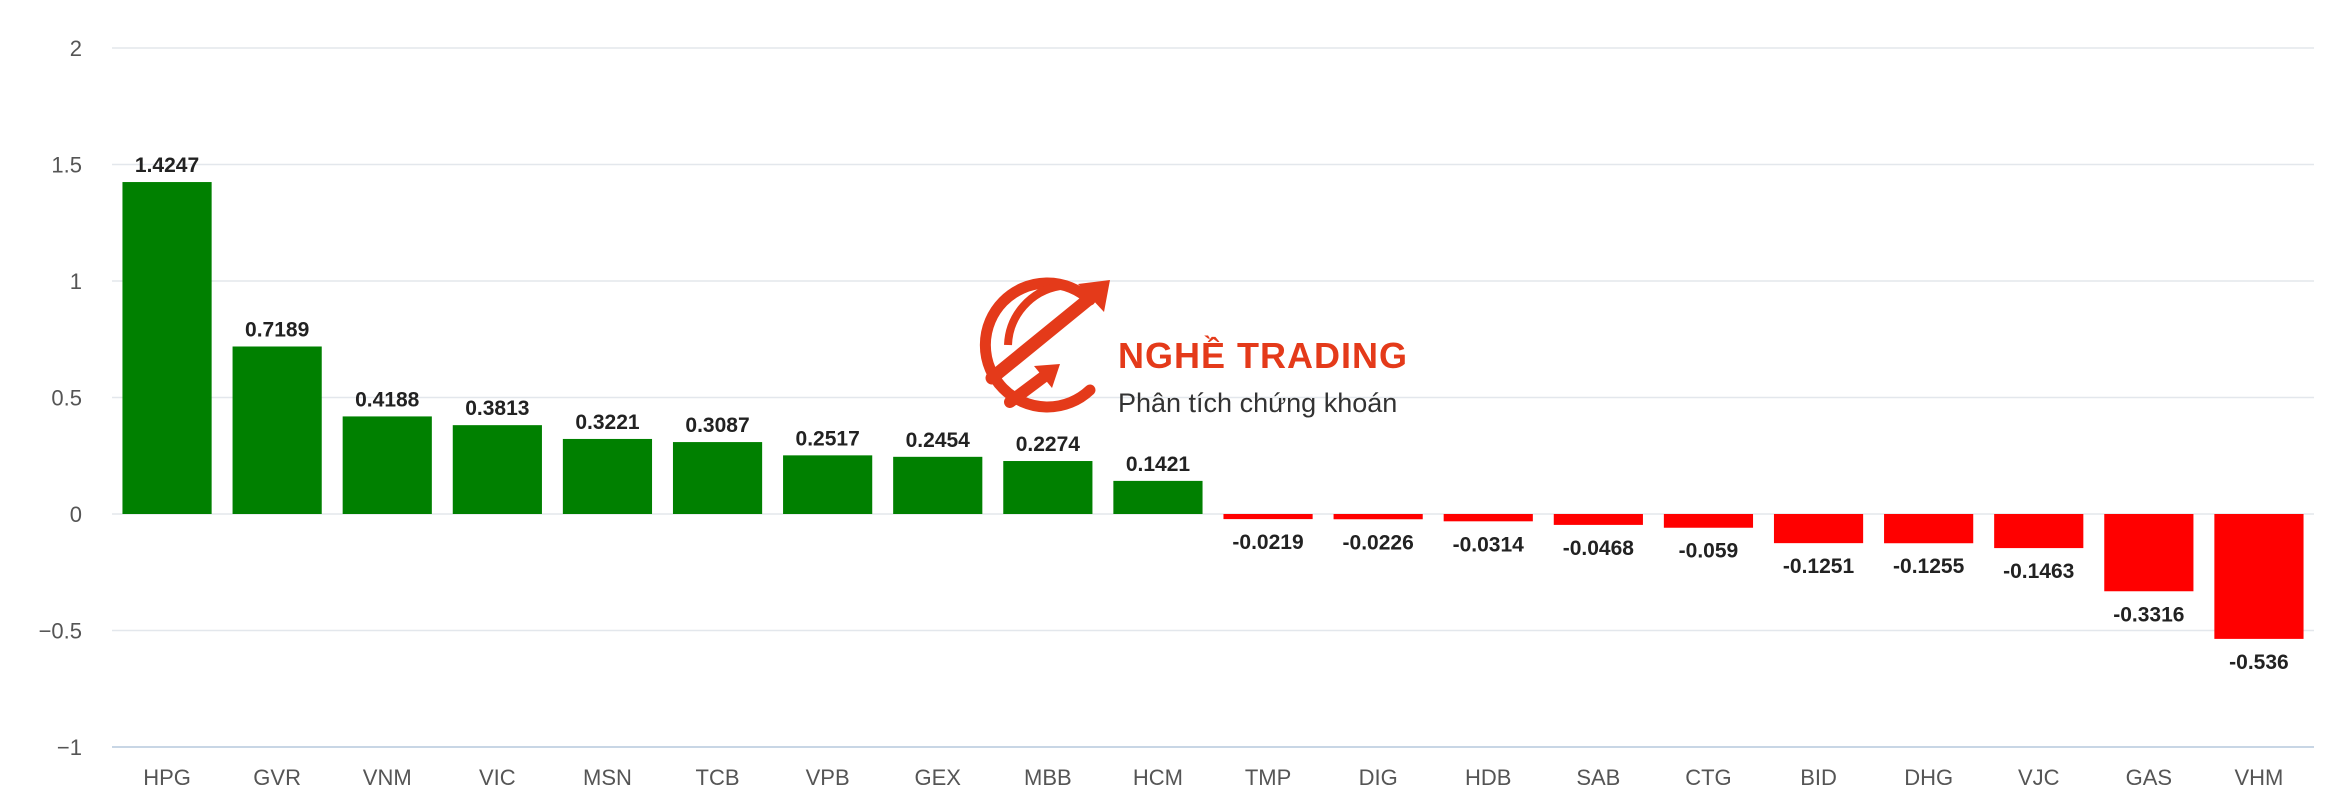  I want to click on bar-vpb, so click(828, 484).